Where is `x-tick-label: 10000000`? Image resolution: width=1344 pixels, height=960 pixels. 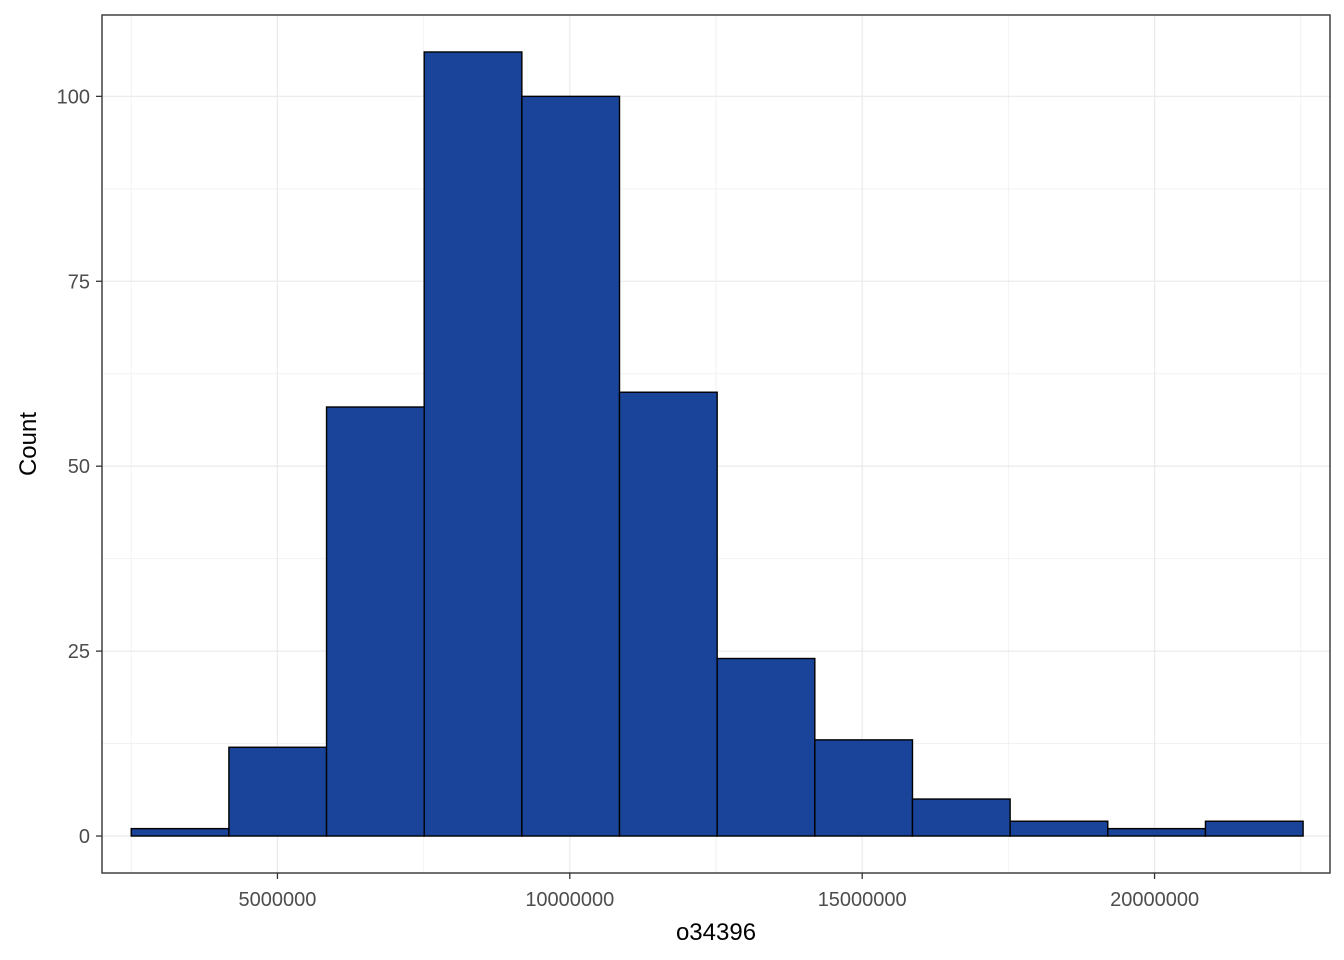 x-tick-label: 10000000 is located at coordinates (569, 900).